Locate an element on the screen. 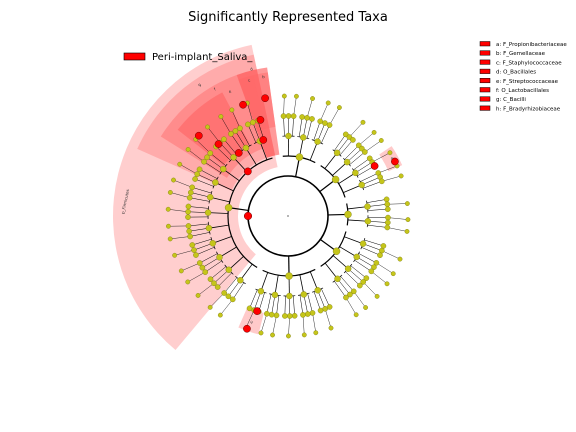 The height and width of the screenshot is (432, 576). clade-legend-swatch-e is located at coordinates (485, 81).